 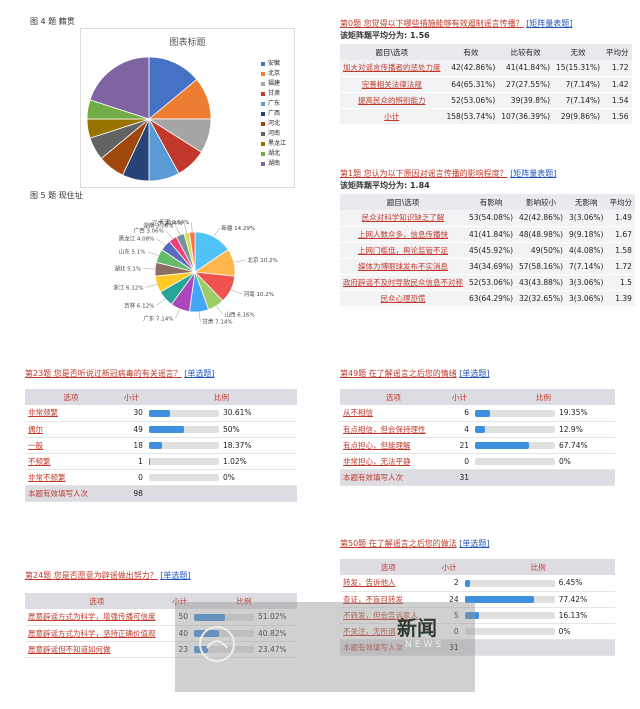 What do you see at coordinates (586, 202) in the screenshot?
I see `column-header: 无影响` at bounding box center [586, 202].